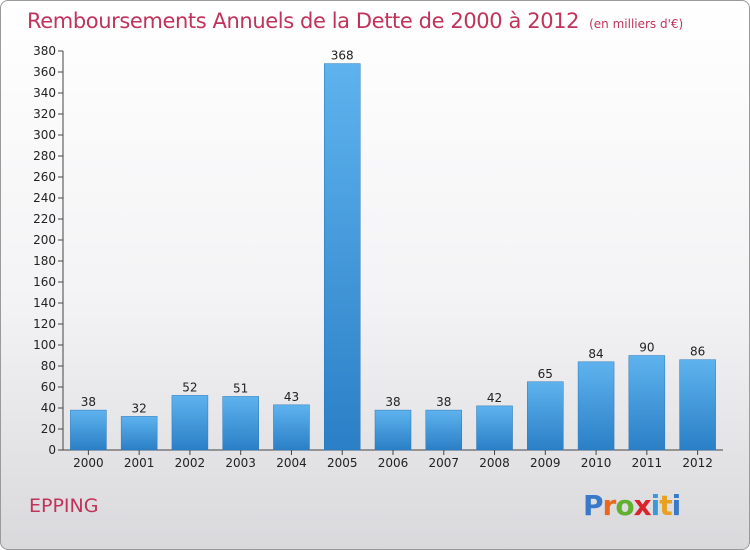  What do you see at coordinates (393, 463) in the screenshot?
I see `x-tick-label-2006: 2006` at bounding box center [393, 463].